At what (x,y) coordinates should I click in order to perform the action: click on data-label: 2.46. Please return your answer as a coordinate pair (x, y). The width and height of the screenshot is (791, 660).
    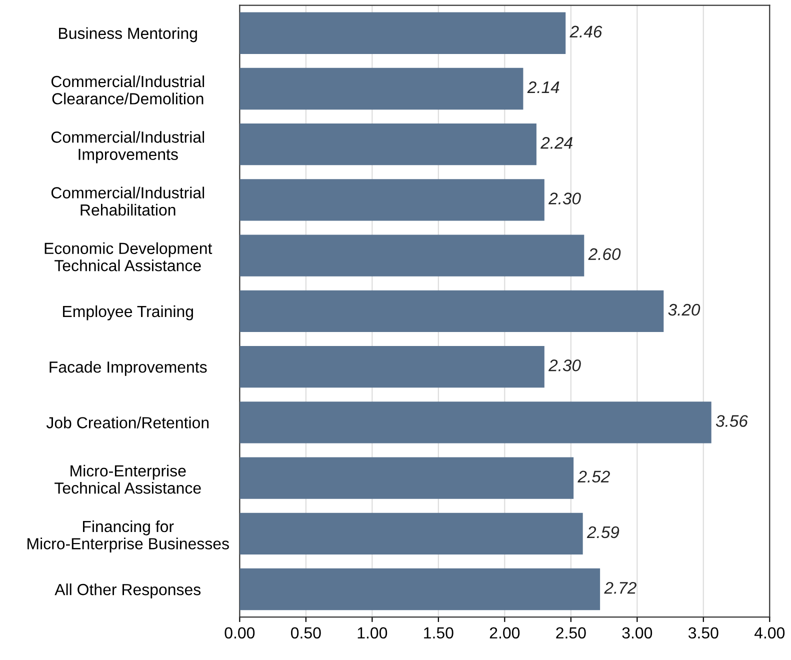
    Looking at the image, I should click on (586, 32).